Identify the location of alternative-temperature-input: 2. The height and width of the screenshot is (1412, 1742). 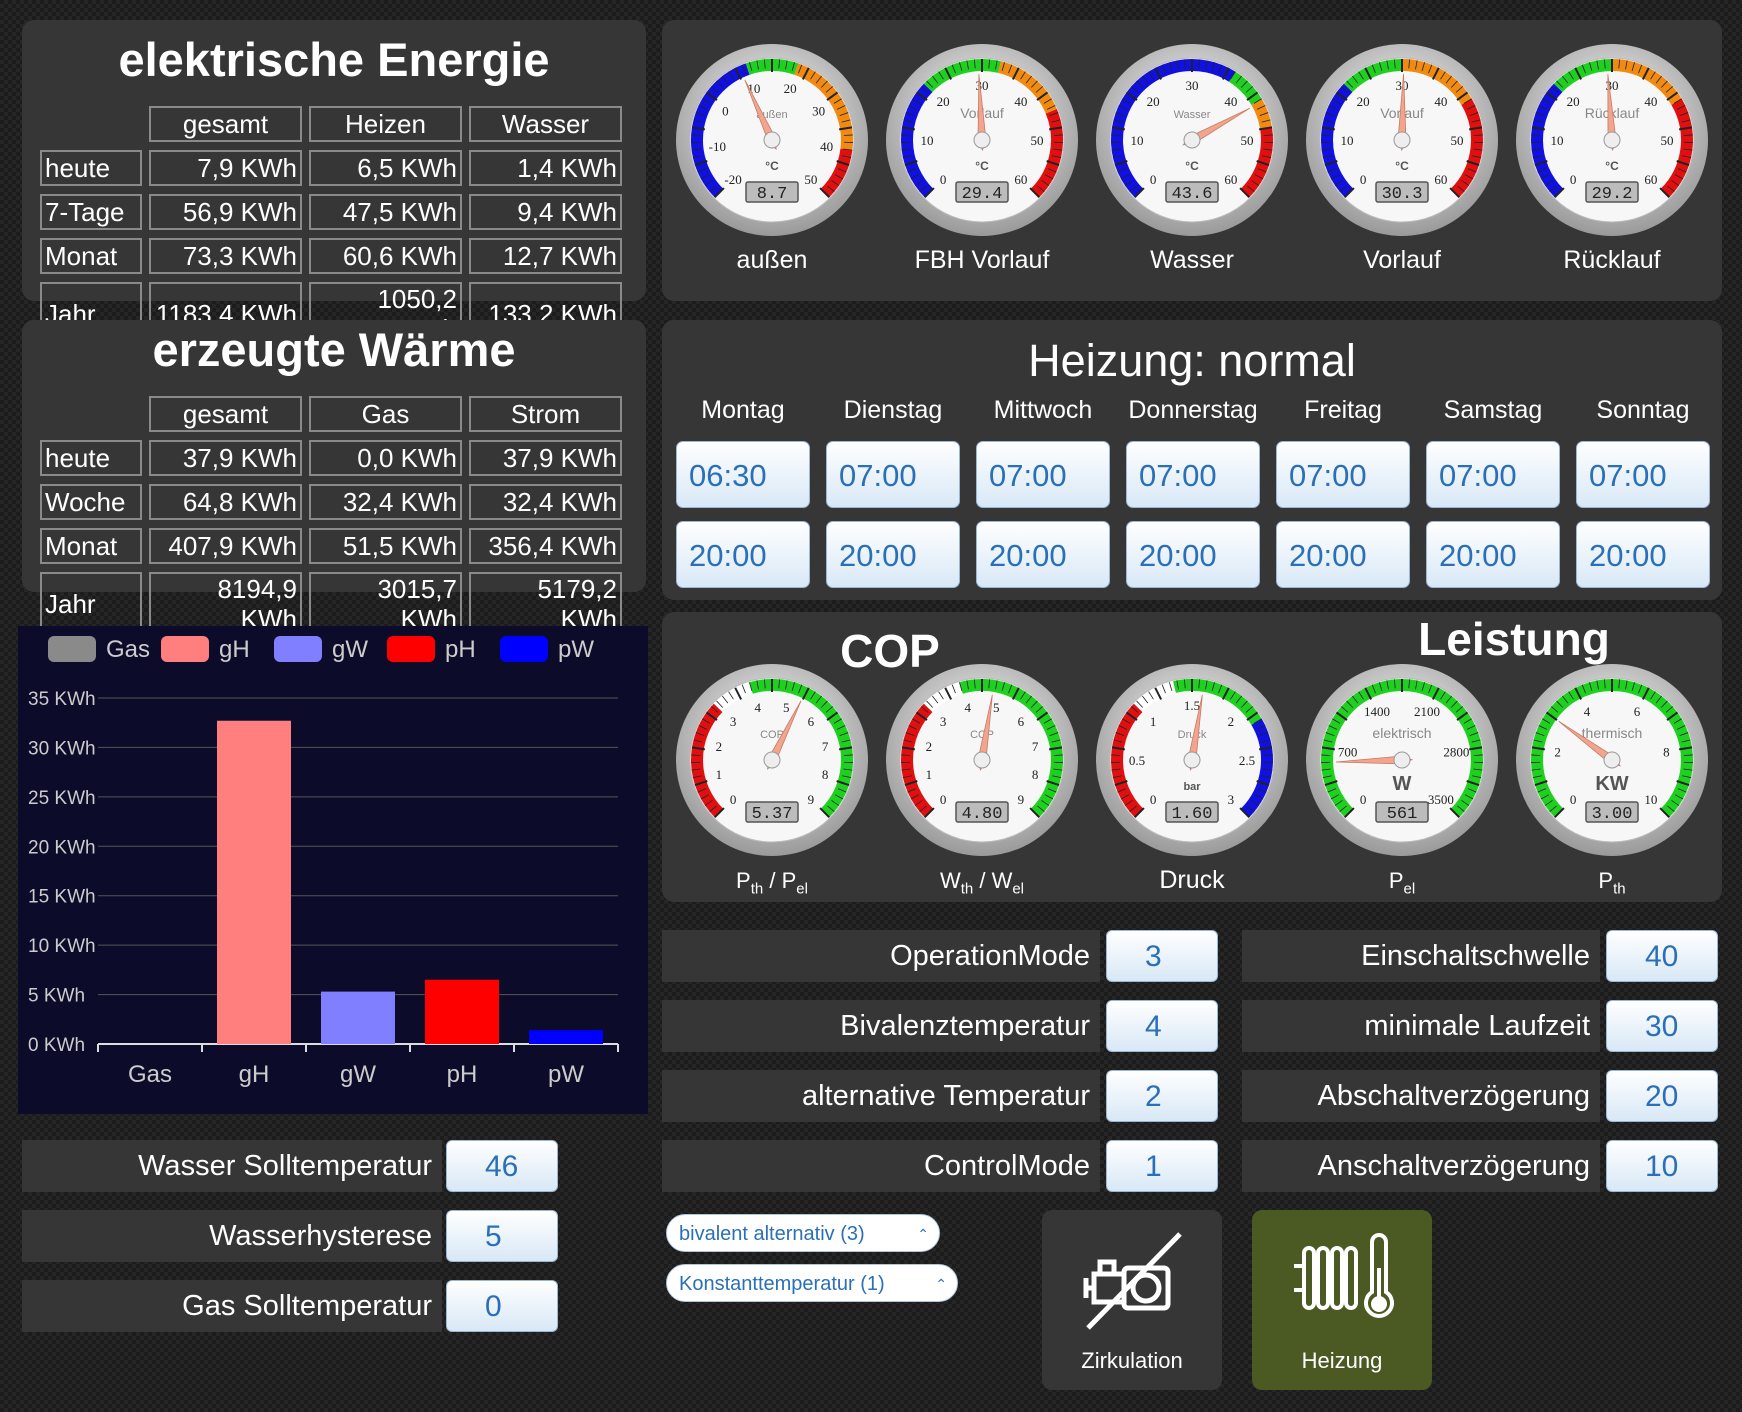
(1162, 1096).